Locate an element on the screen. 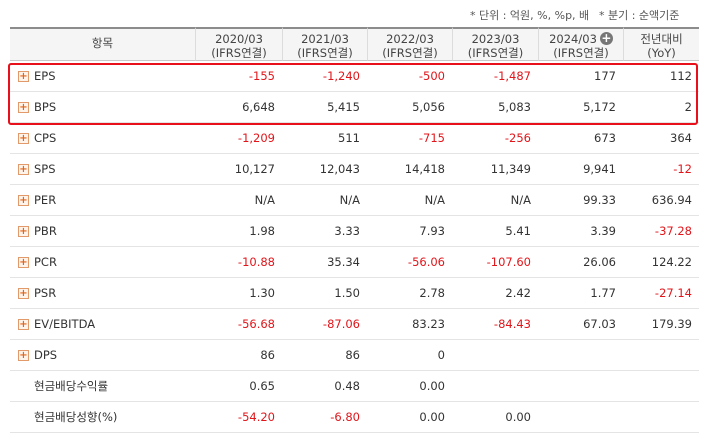 The height and width of the screenshot is (439, 704). header-period: 2023/03 is located at coordinates (495, 39).